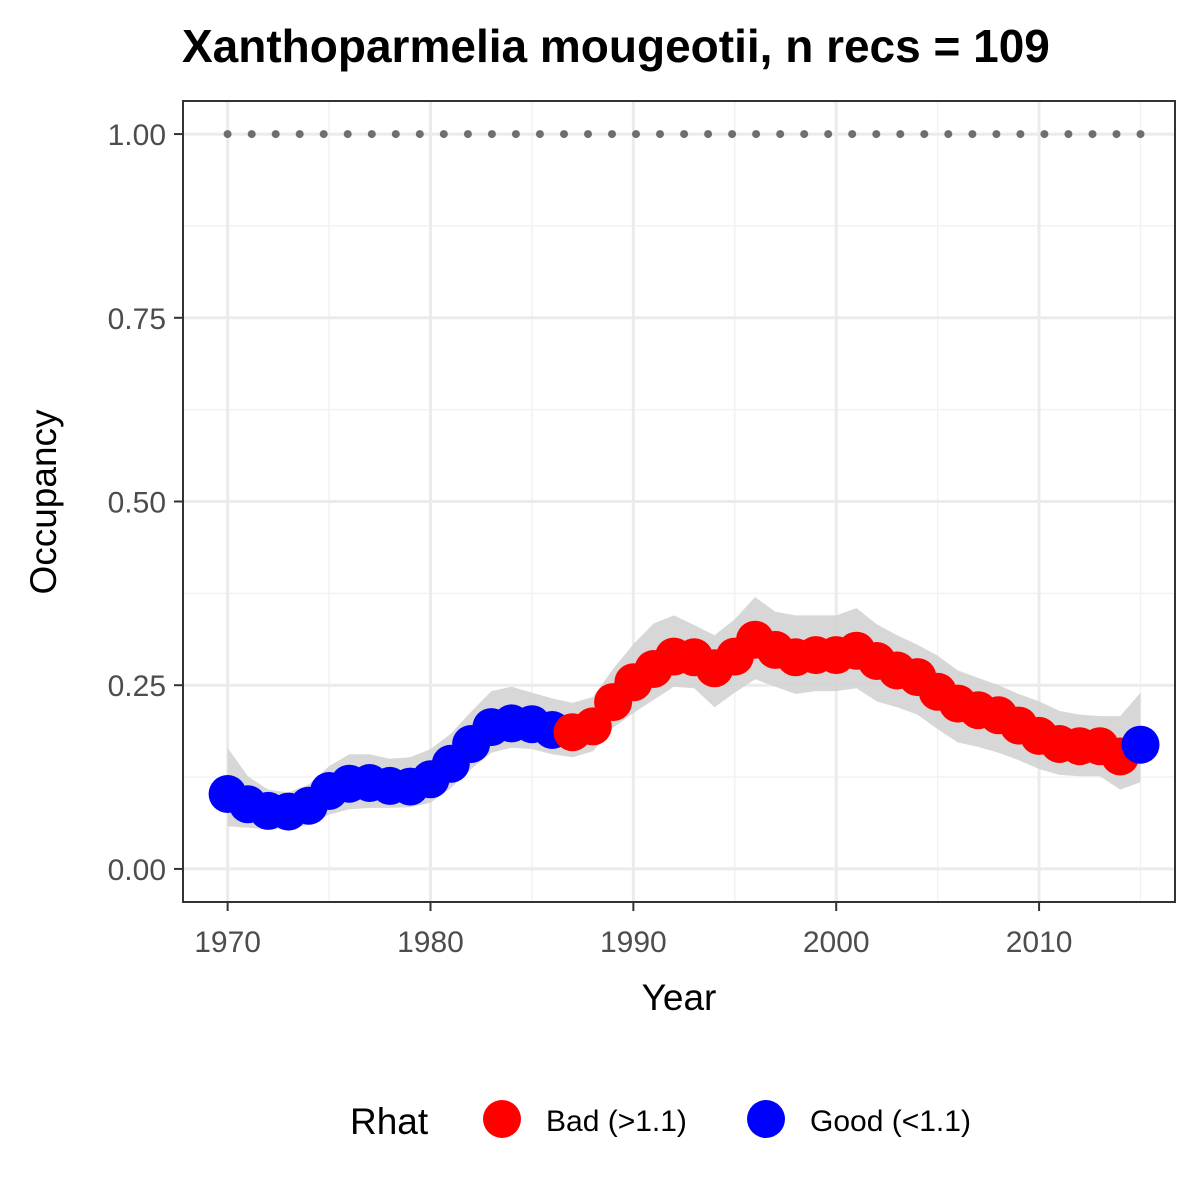  I want to click on legend-label-good: Good (<1.1), so click(890, 1121).